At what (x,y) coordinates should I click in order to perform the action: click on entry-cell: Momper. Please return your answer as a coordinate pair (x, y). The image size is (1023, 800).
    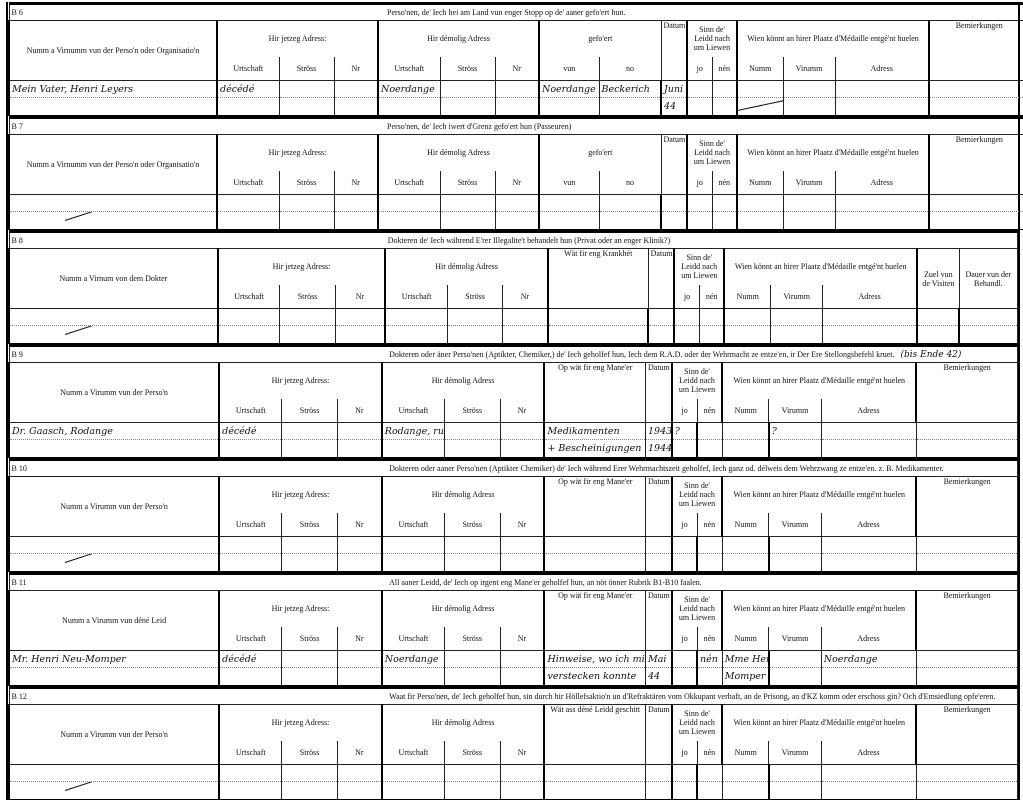
    Looking at the image, I should click on (745, 676).